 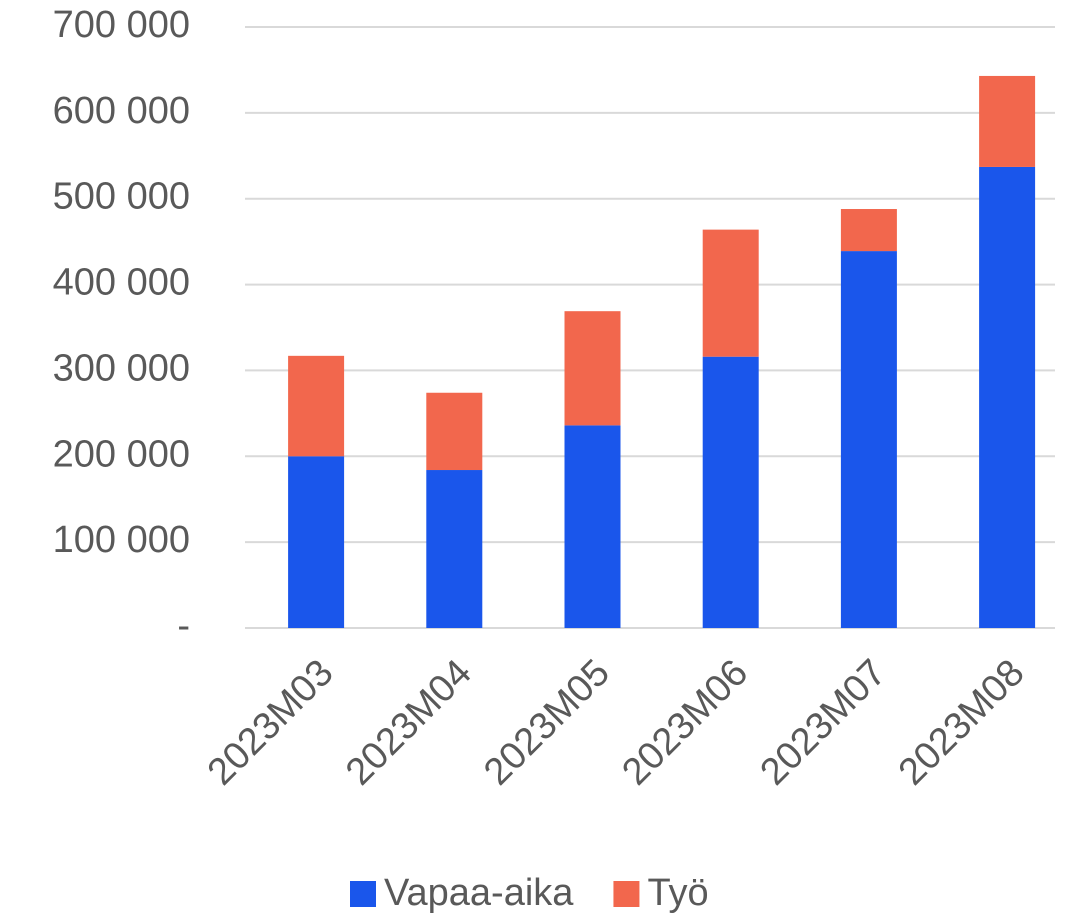 I want to click on y-tick-label: 400 000, so click(x=121, y=283).